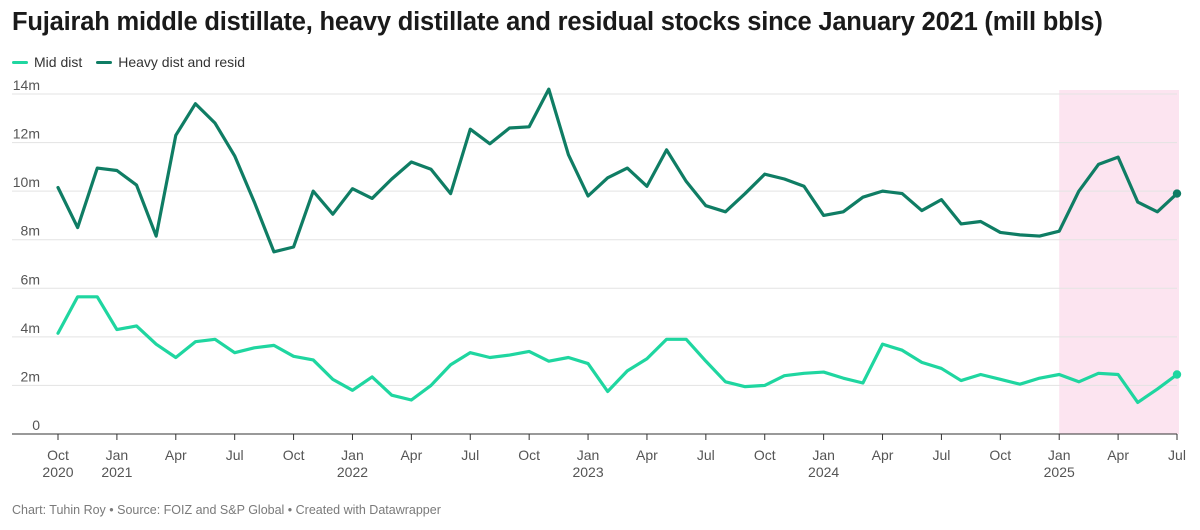 The width and height of the screenshot is (1200, 530). I want to click on legend: Mid dist Heavy dist and resid, so click(128, 62).